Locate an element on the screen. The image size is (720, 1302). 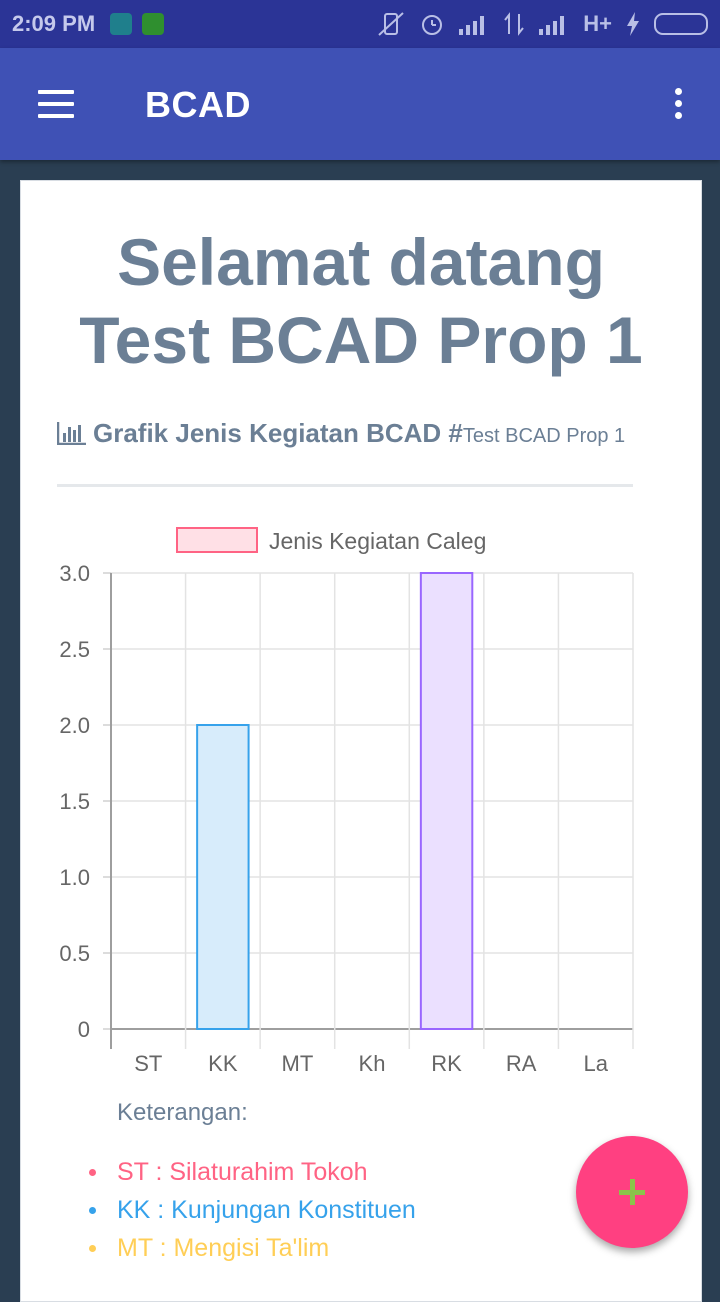
section-subtitle: Test BCAD Prop 1 is located at coordinates (544, 436).